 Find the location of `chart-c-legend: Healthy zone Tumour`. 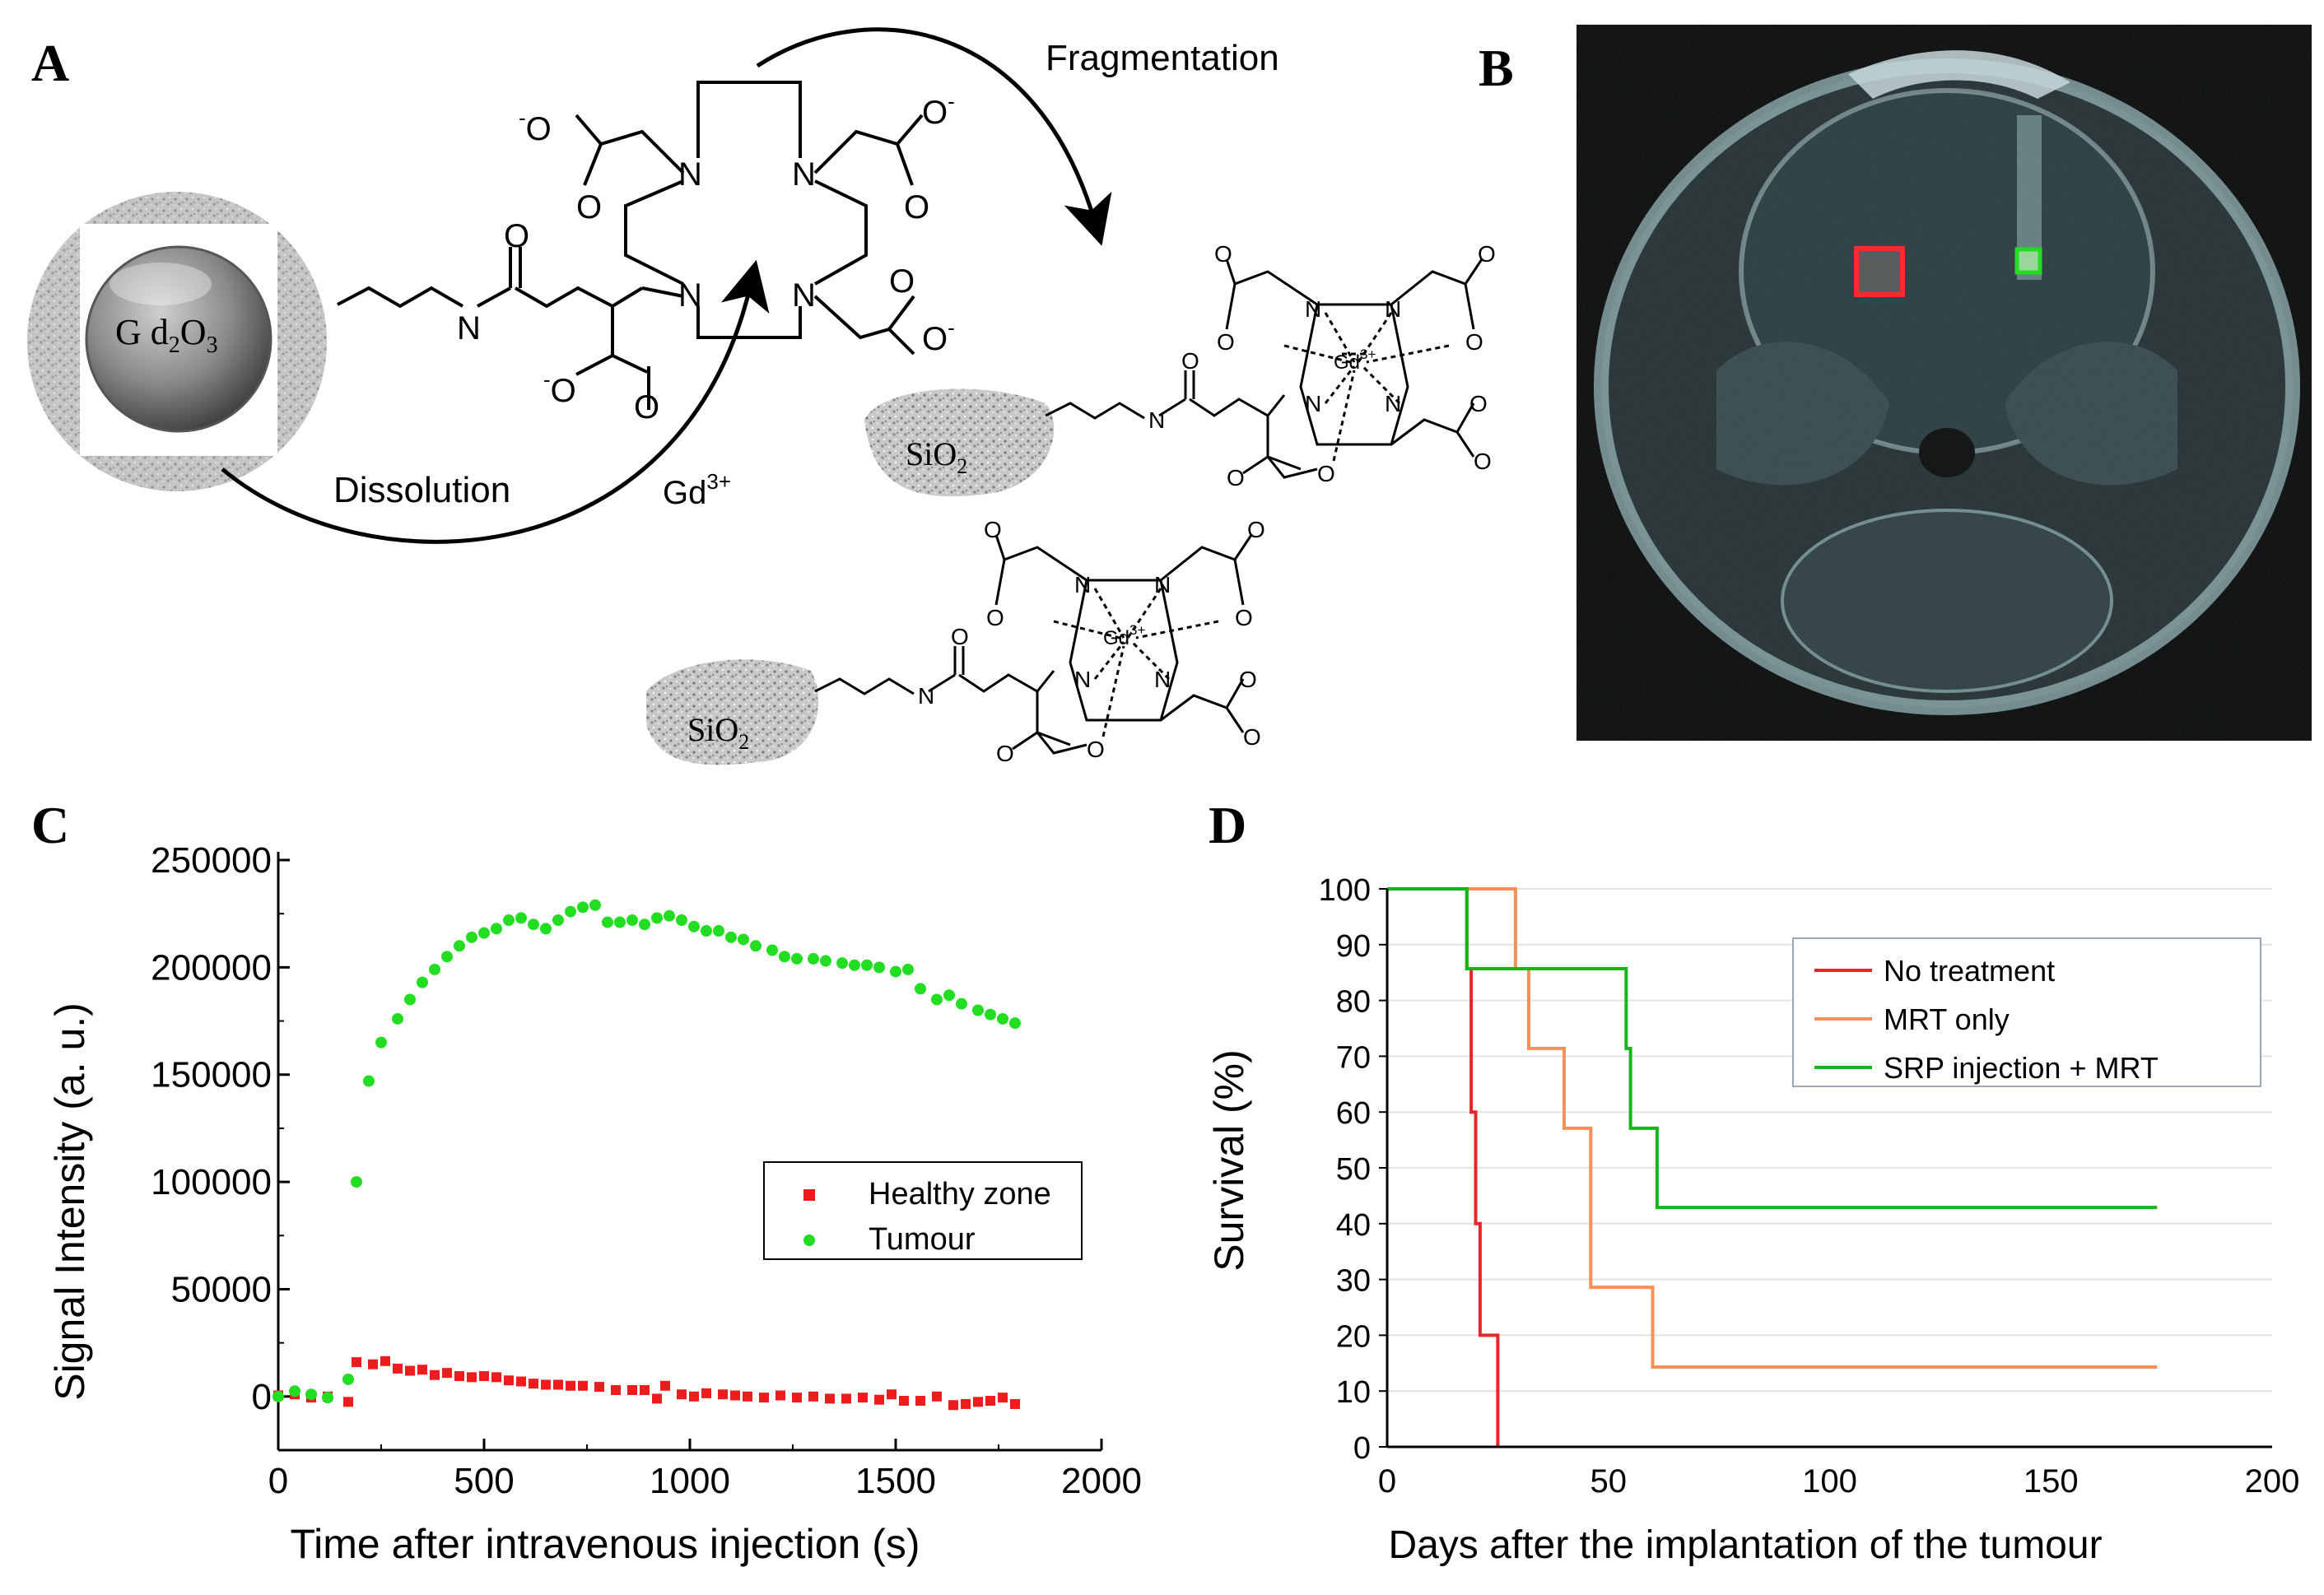

chart-c-legend: Healthy zone Tumour is located at coordinates (923, 1210).